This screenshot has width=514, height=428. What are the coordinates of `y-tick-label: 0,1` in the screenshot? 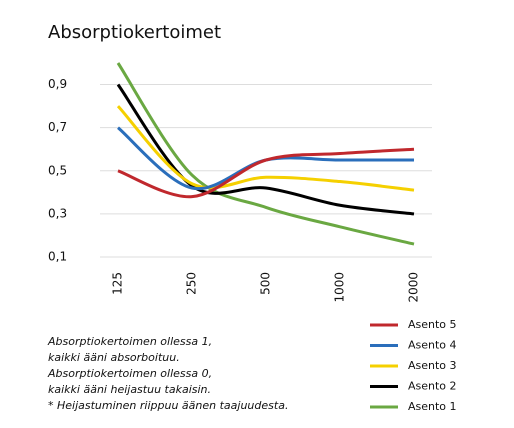 It's located at (57, 257).